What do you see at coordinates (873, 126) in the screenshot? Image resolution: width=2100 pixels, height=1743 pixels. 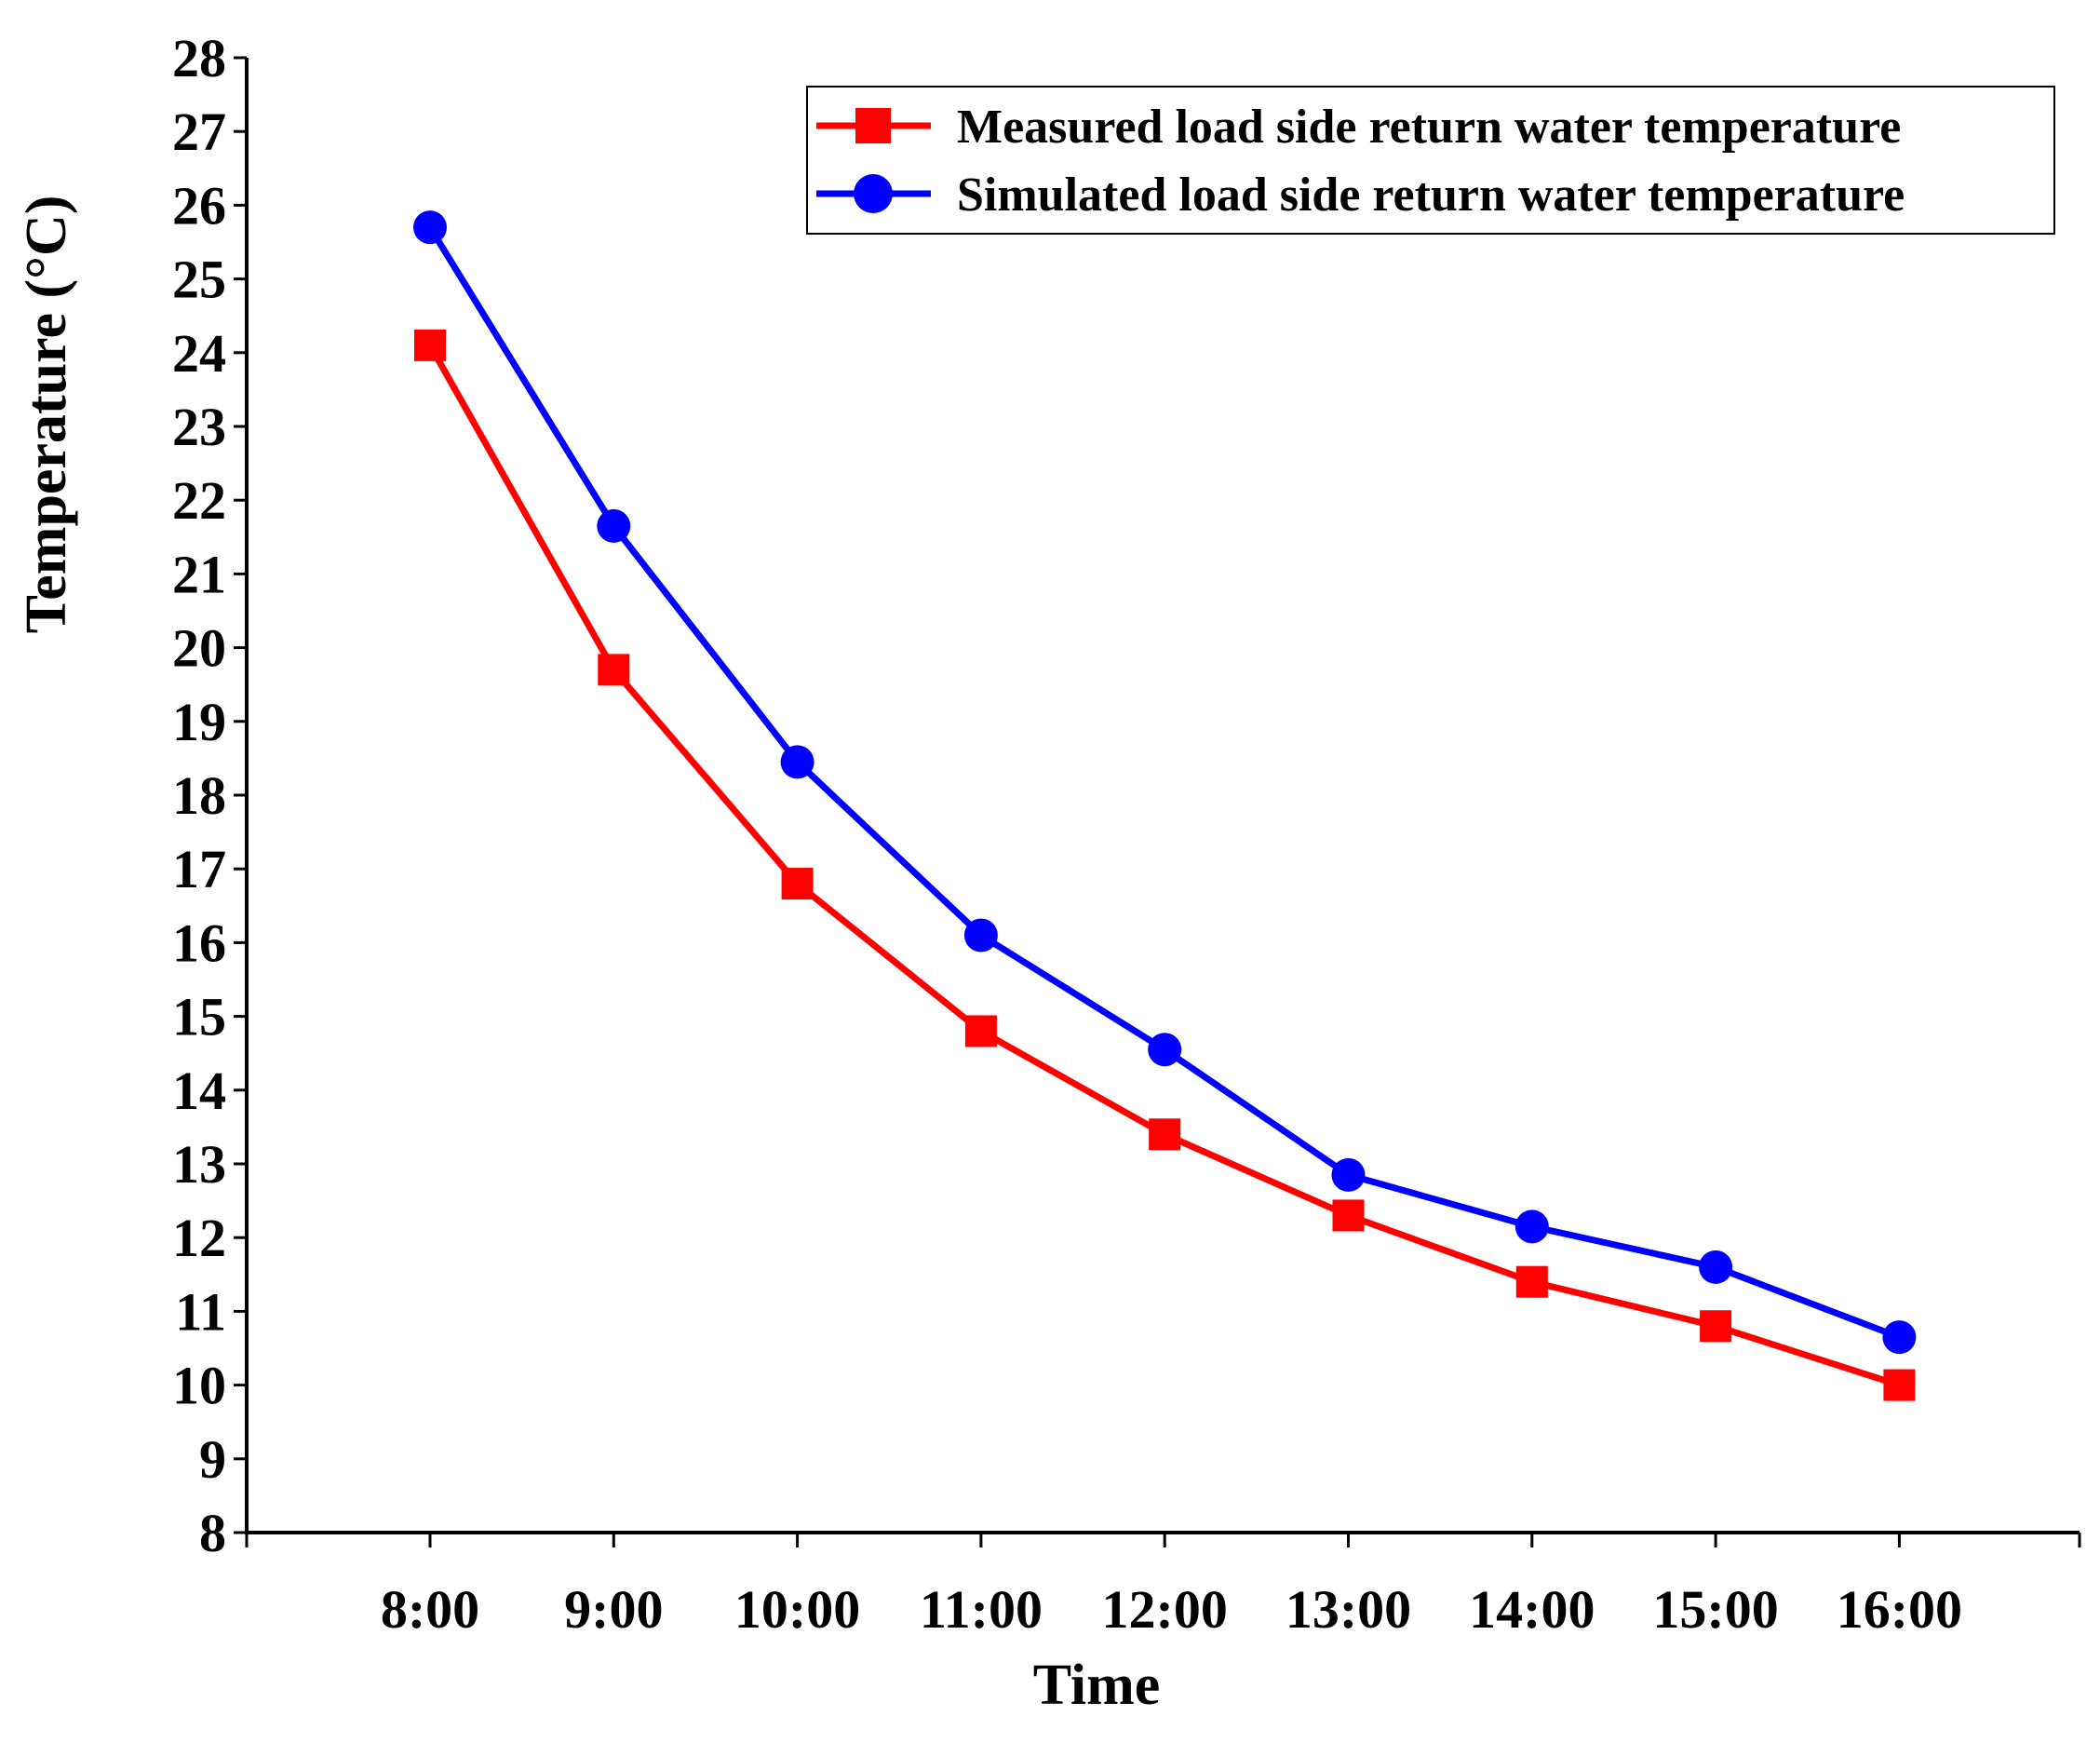 I see `legend-marker-measured` at bounding box center [873, 126].